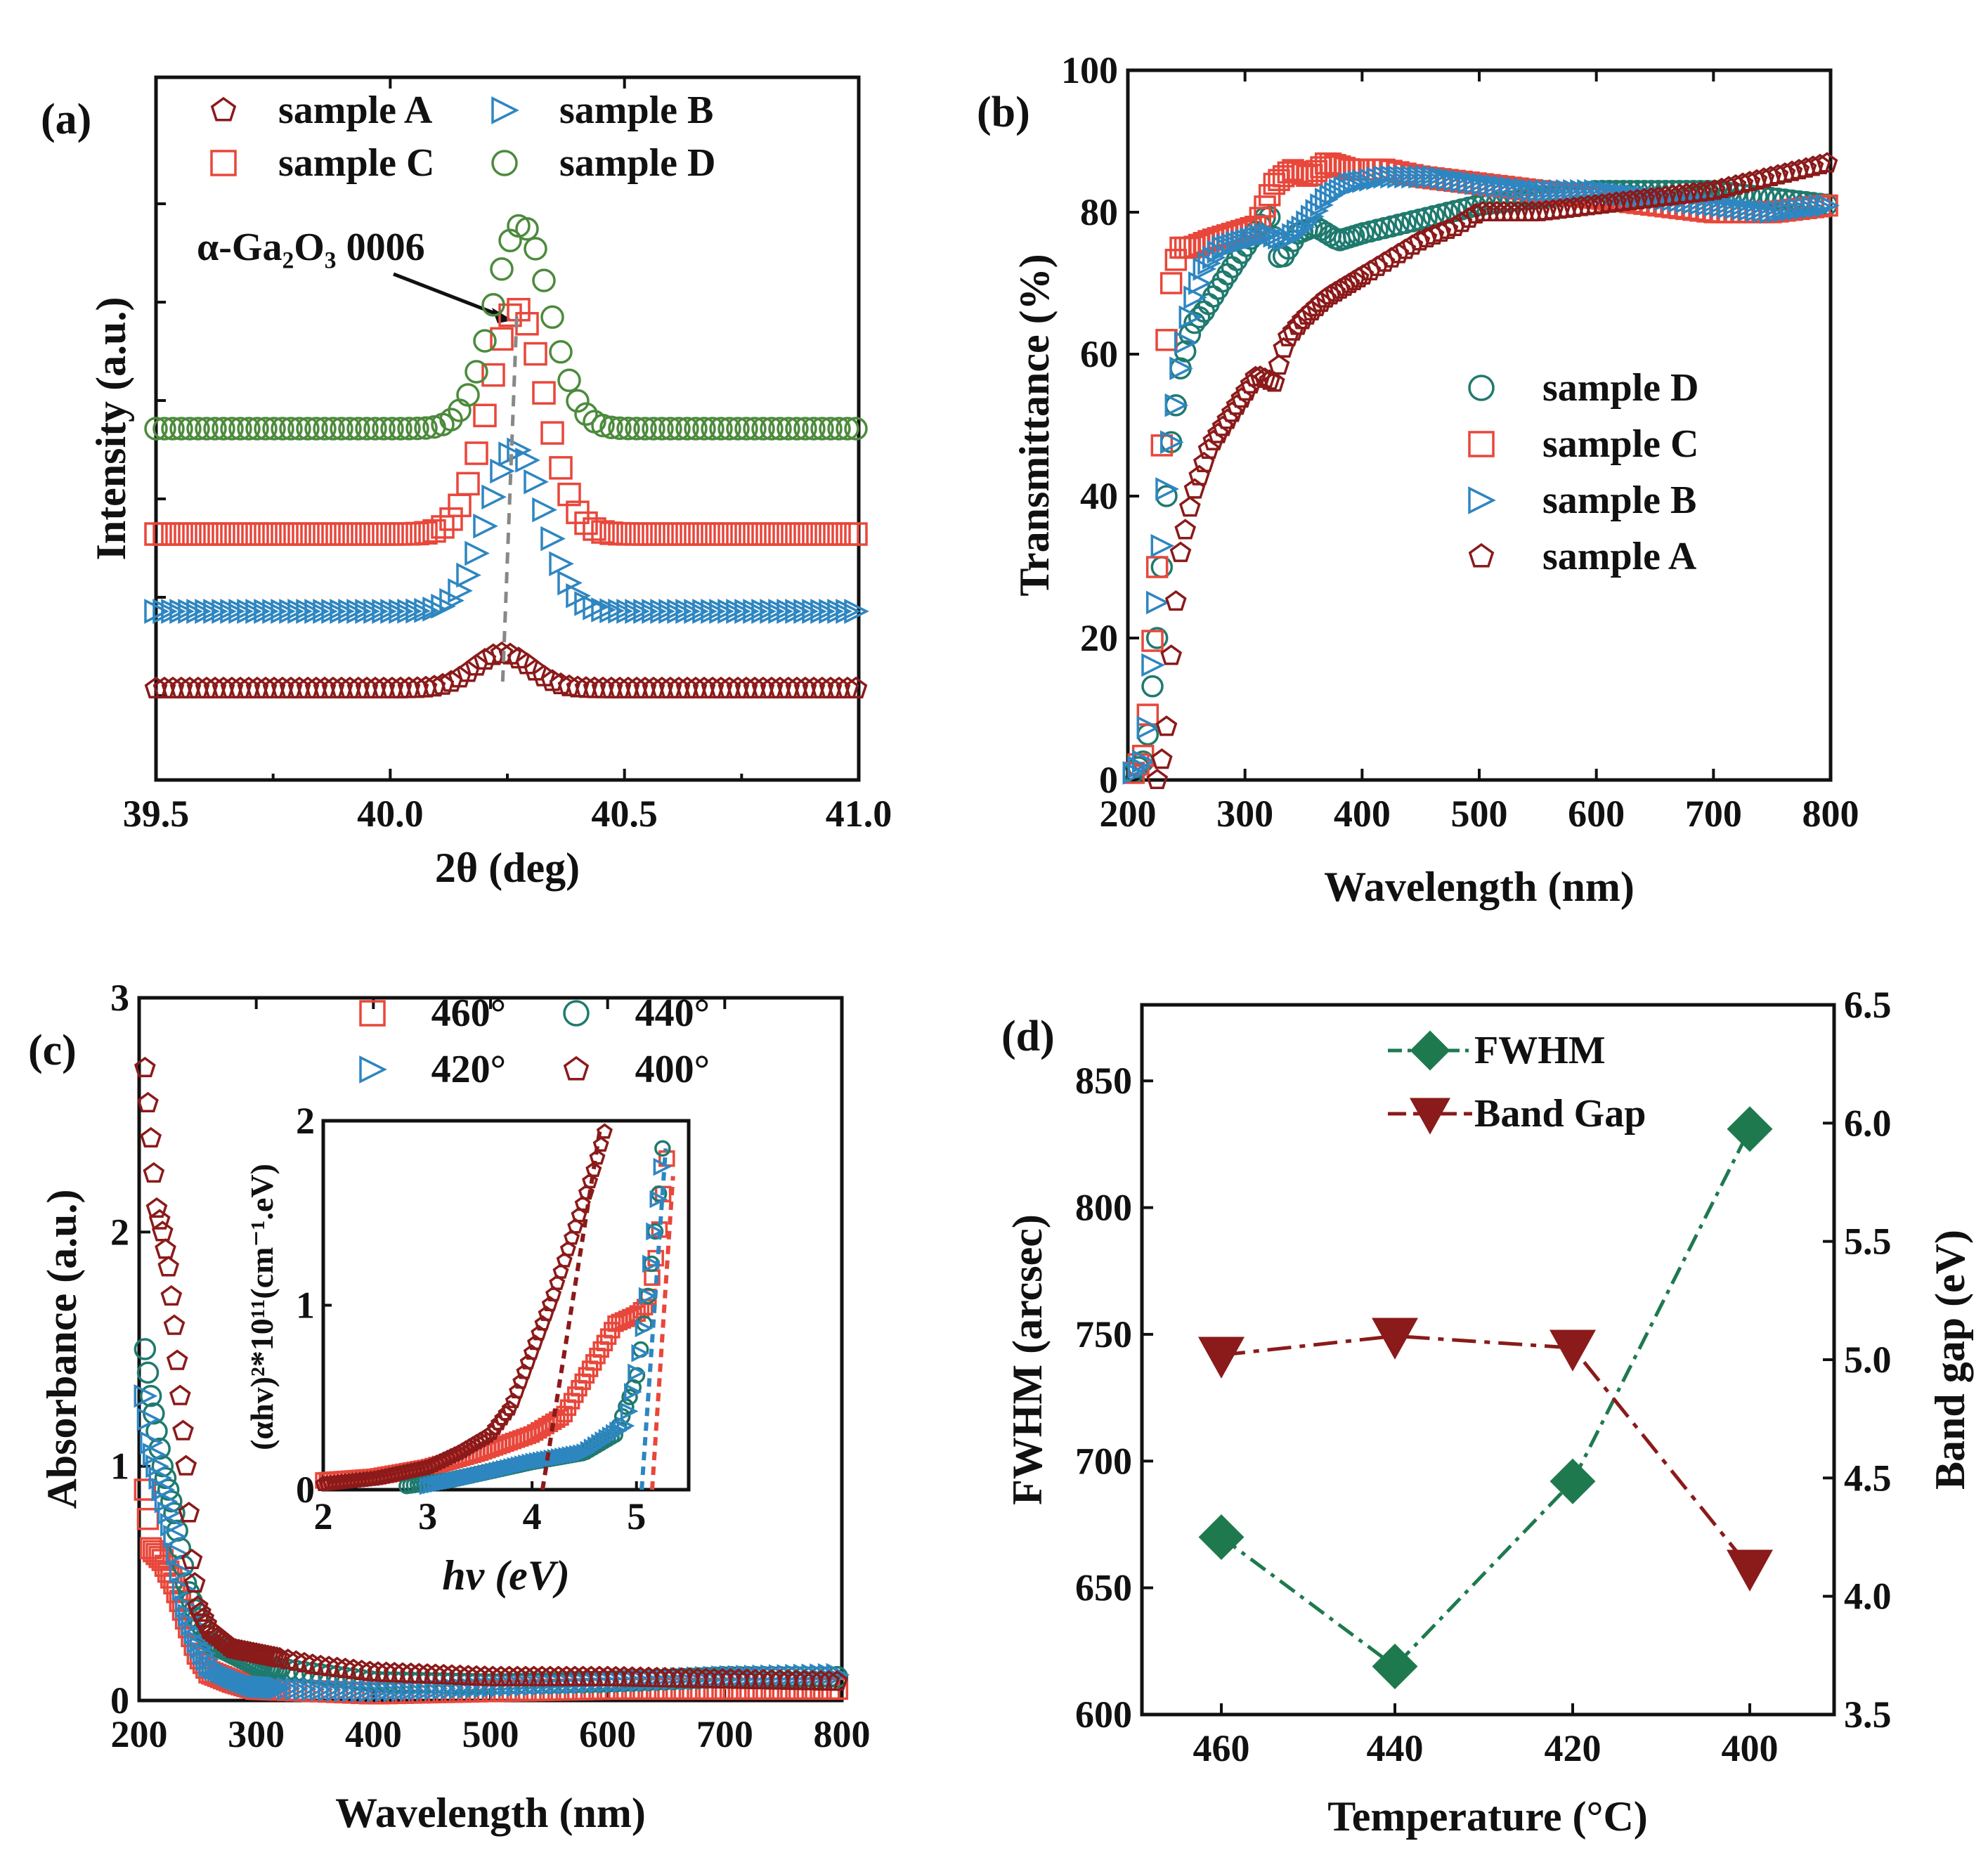 This screenshot has height=1860, width=1988. What do you see at coordinates (1103, 1588) in the screenshot?
I see `panel-d-ytick-label: 650` at bounding box center [1103, 1588].